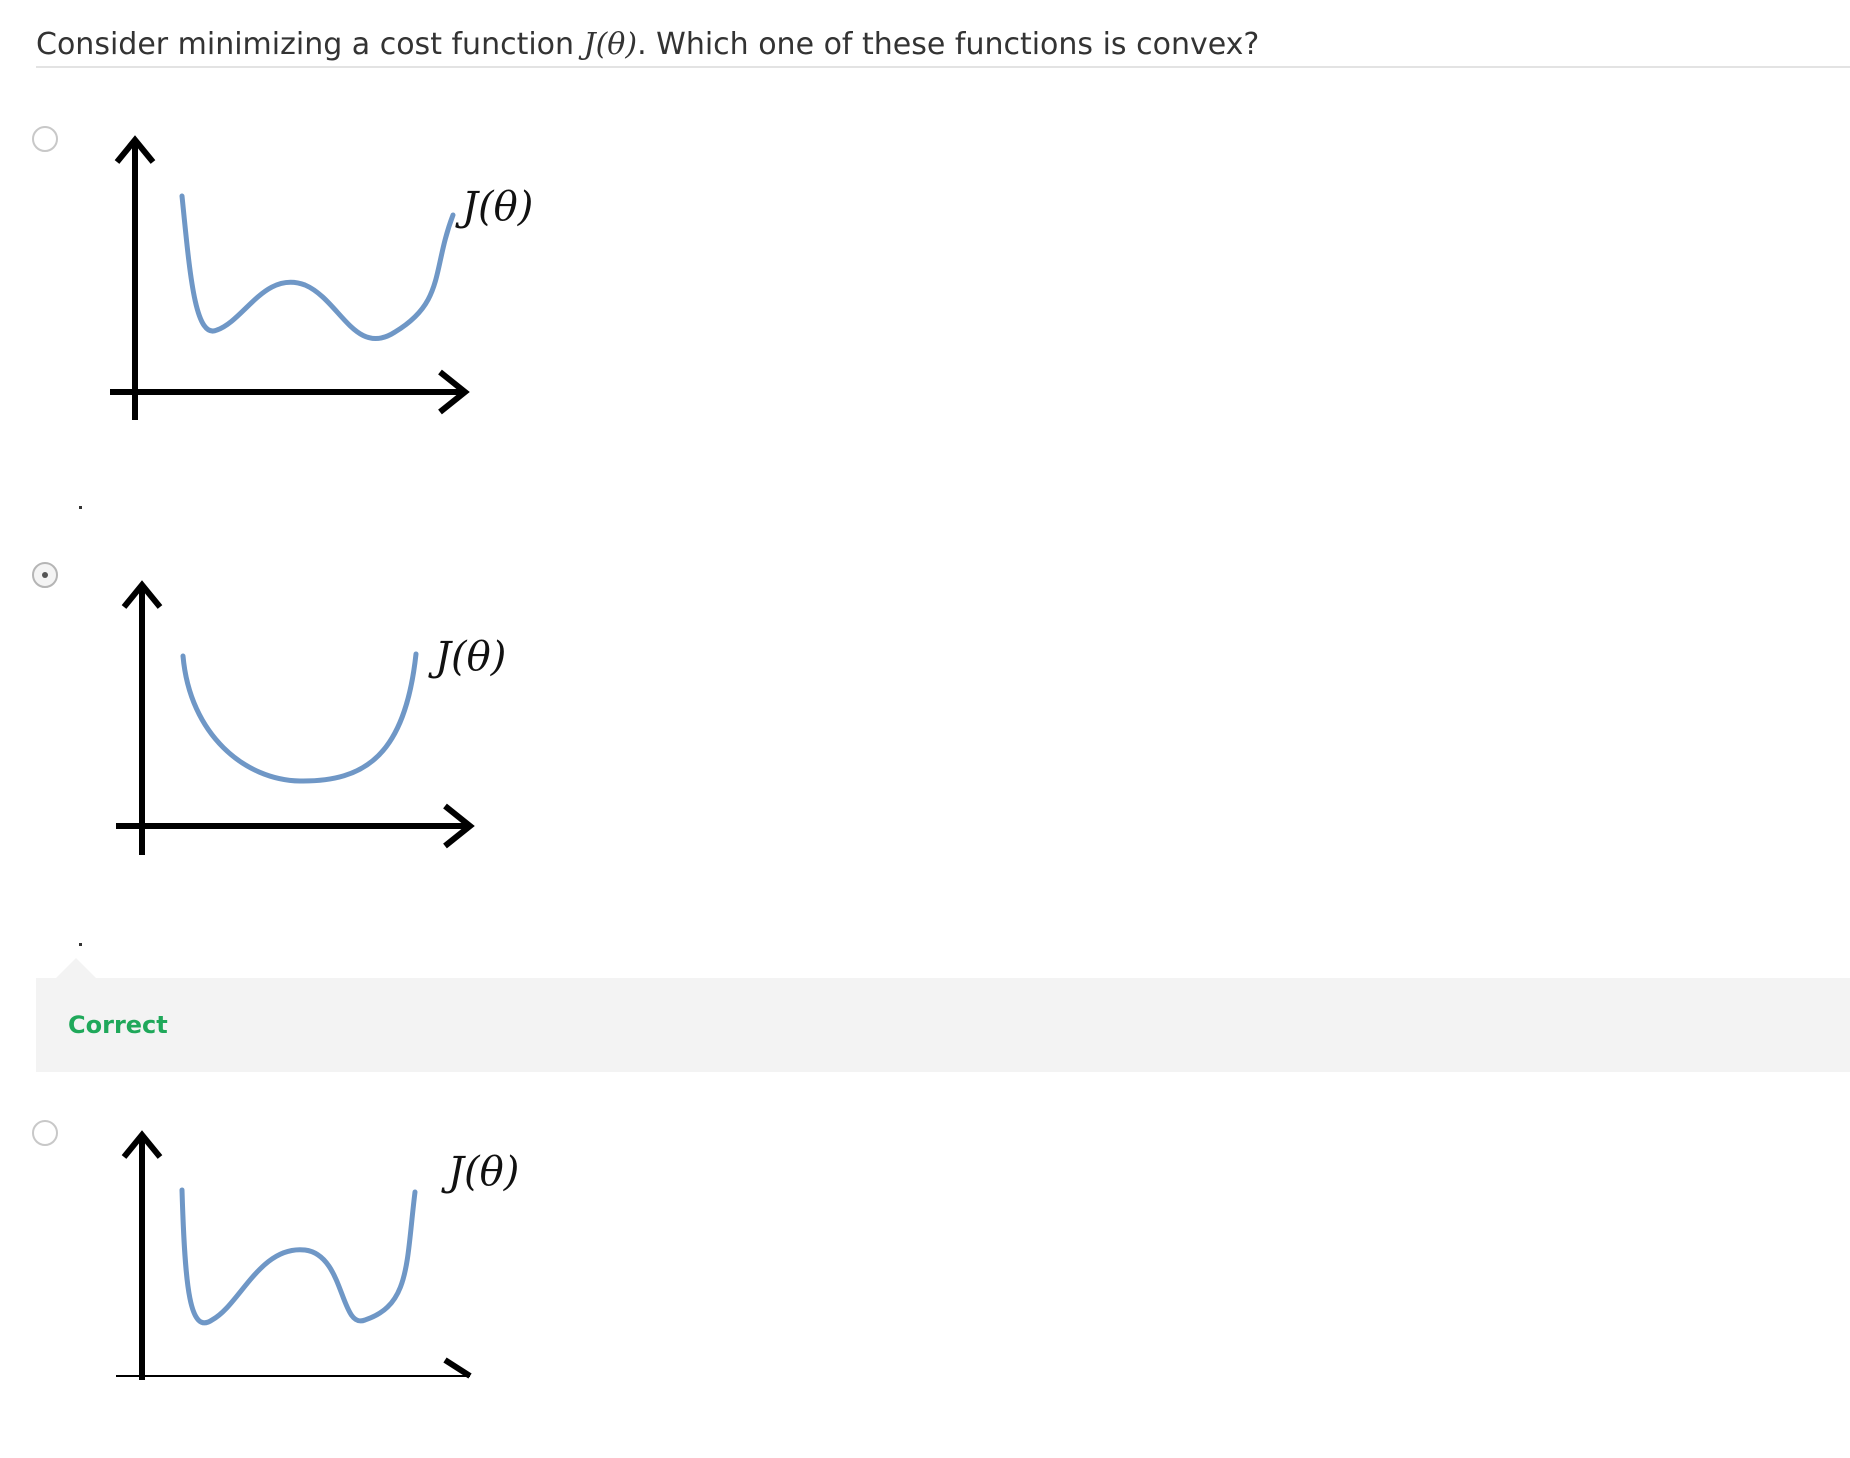 This screenshot has height=1458, width=1850. Describe the element at coordinates (135, 149) in the screenshot. I see `option-1-y-arrow` at that location.